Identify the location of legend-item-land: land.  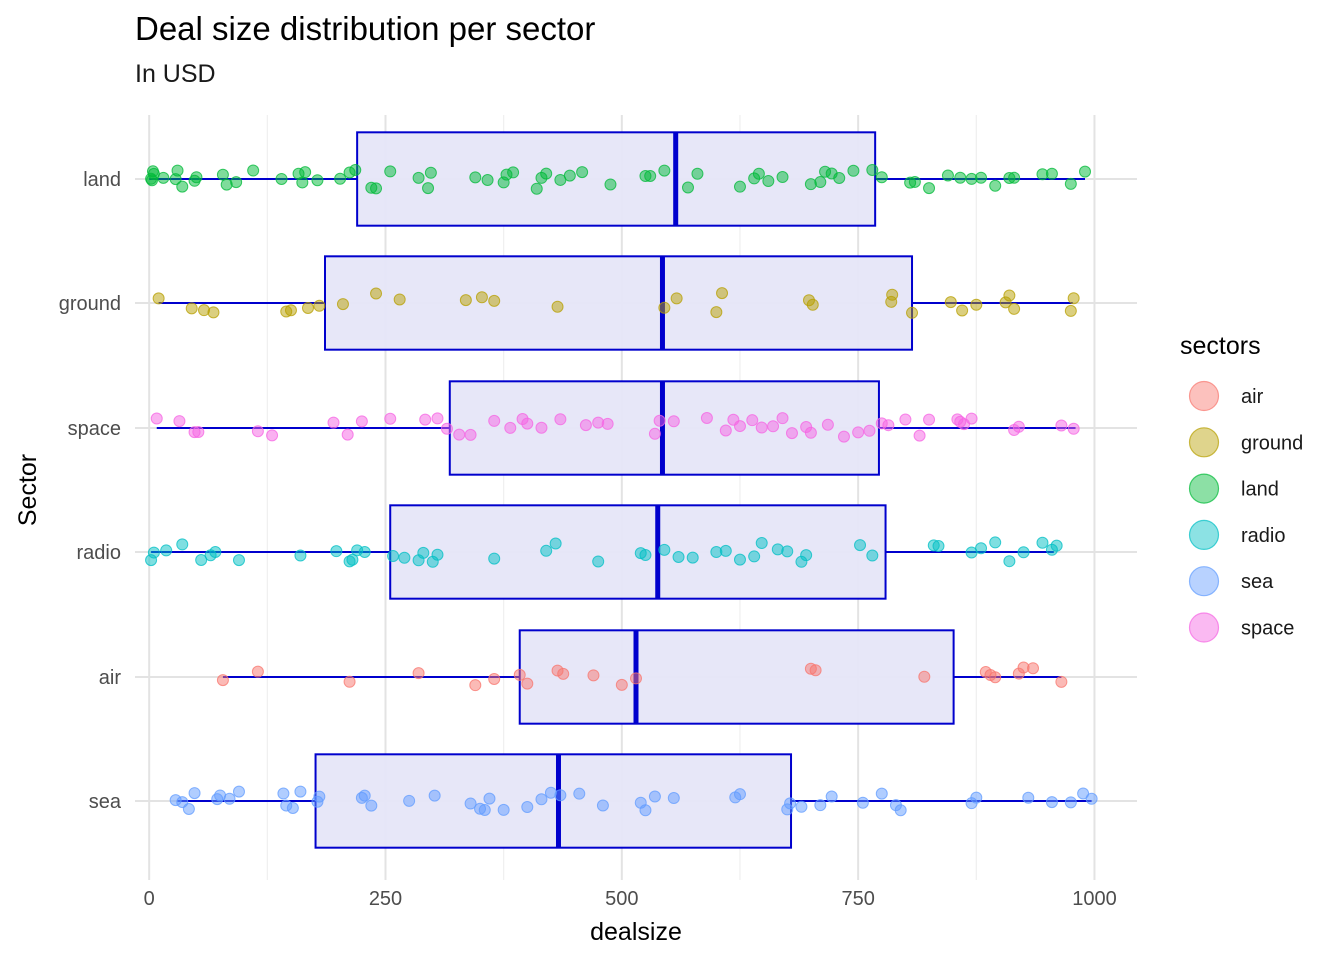
(1233, 488).